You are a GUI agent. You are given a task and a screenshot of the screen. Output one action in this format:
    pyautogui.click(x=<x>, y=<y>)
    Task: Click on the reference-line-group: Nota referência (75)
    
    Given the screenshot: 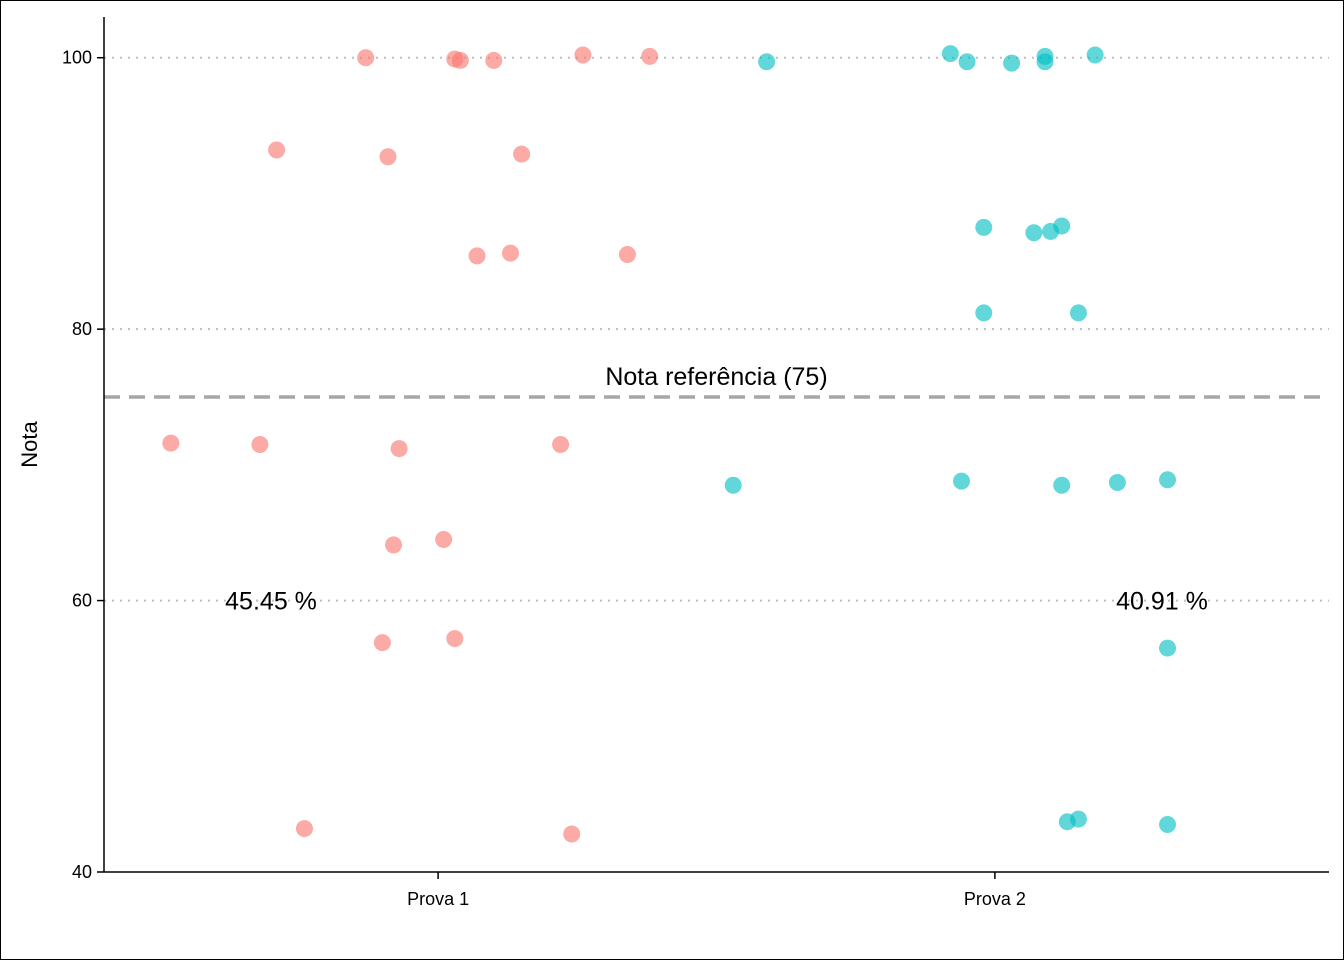 What is the action you would take?
    pyautogui.click(x=716, y=381)
    